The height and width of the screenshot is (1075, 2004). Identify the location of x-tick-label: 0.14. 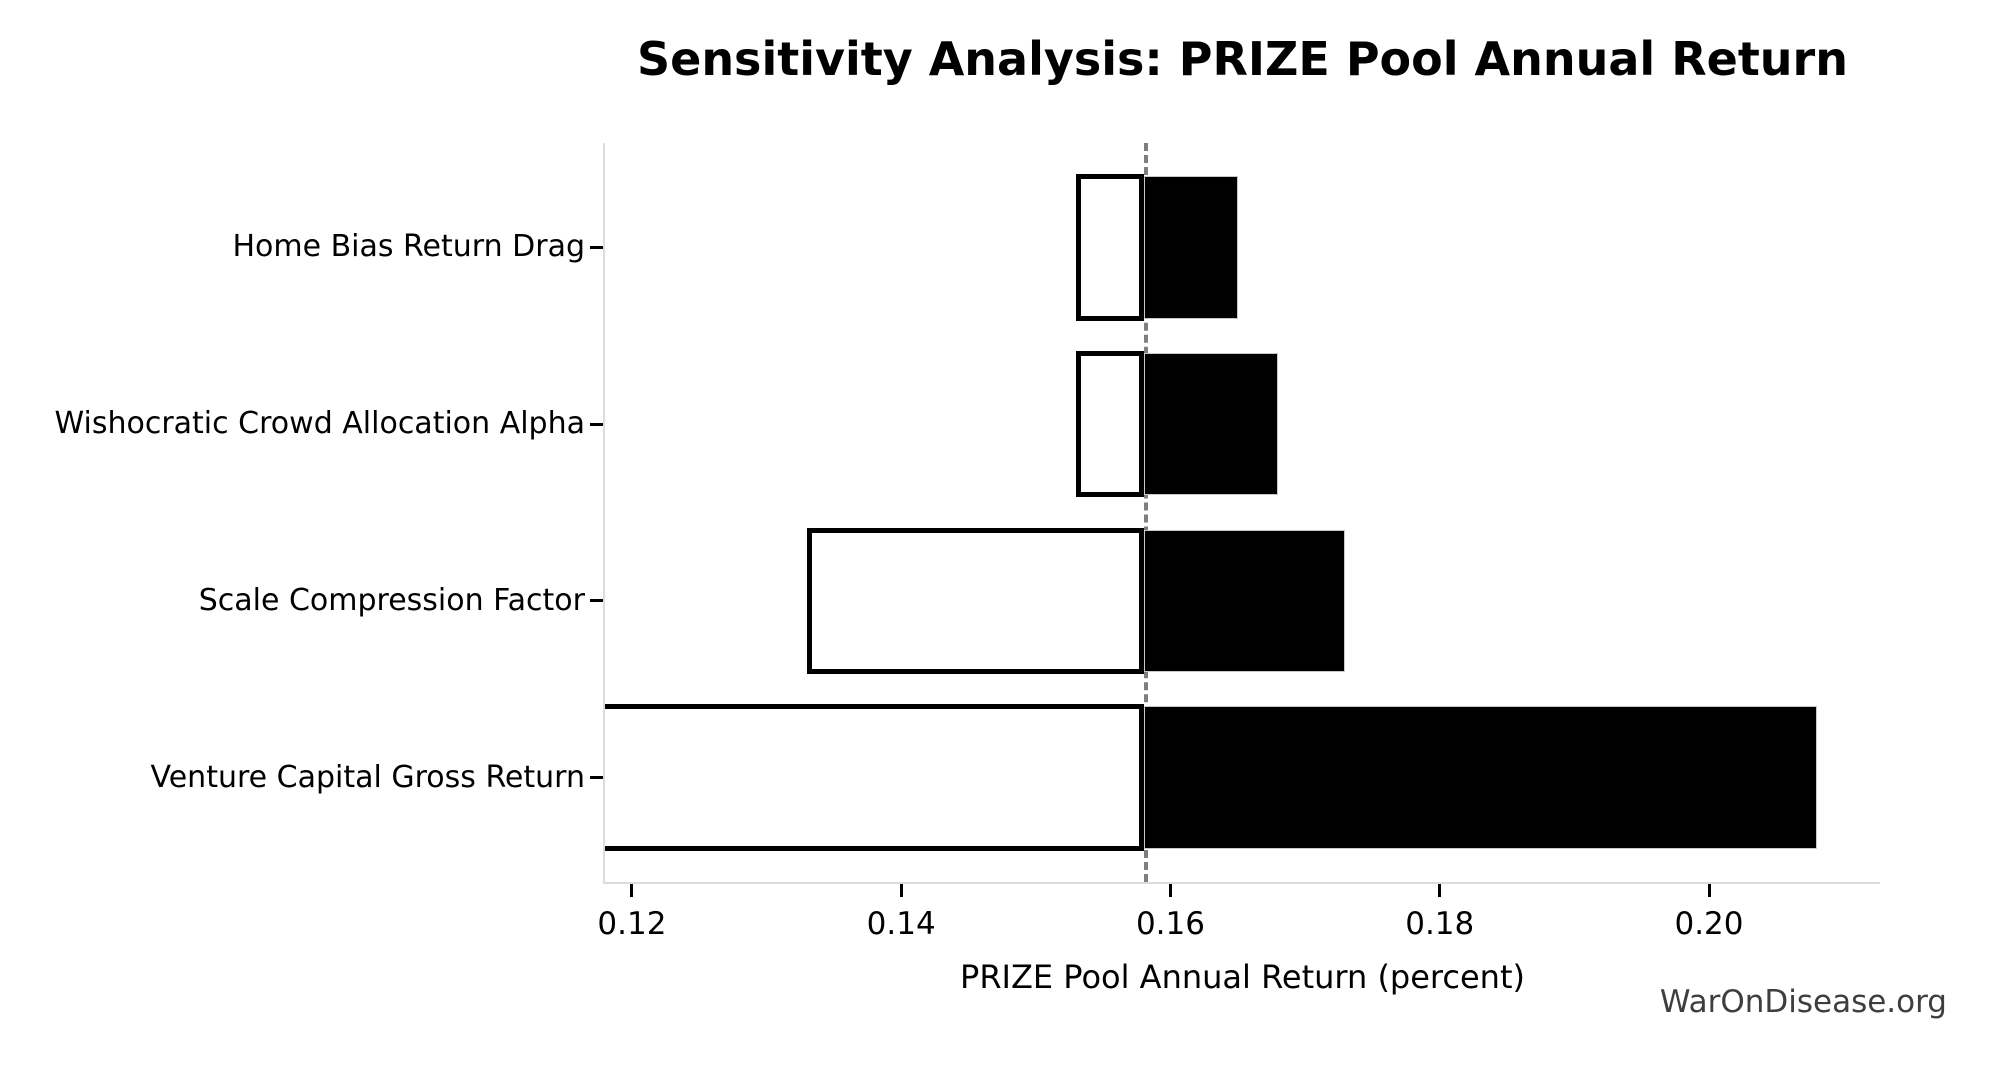
(901, 924).